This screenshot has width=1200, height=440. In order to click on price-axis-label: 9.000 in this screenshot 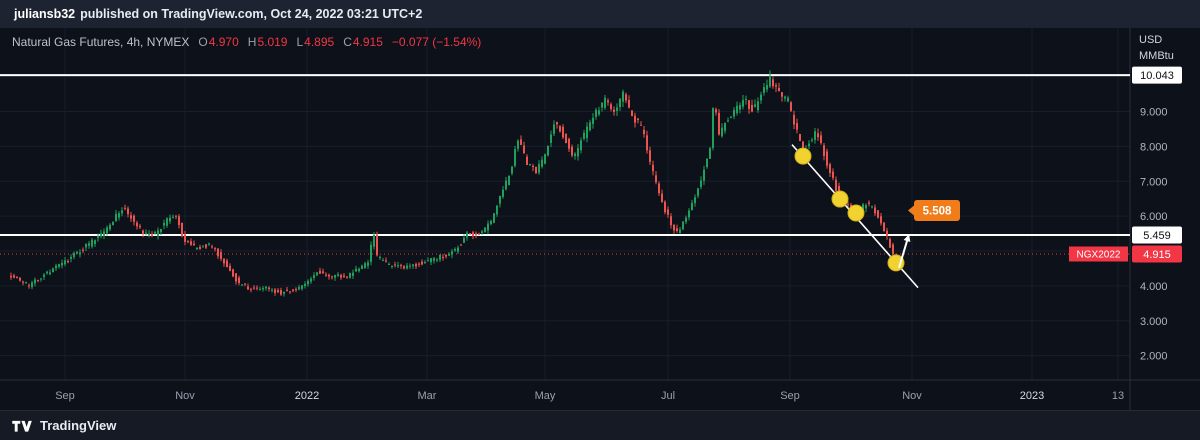, I will do `click(1154, 113)`.